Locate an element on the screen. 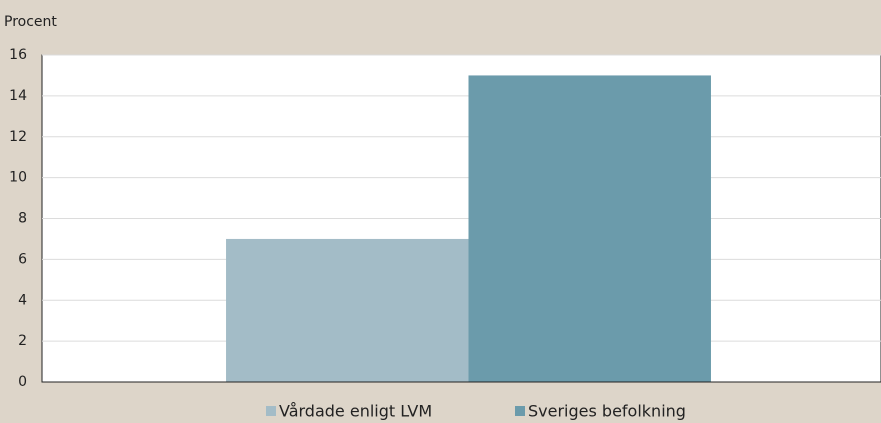 This screenshot has width=881, height=423. y-tick-label: 14 is located at coordinates (18, 96).